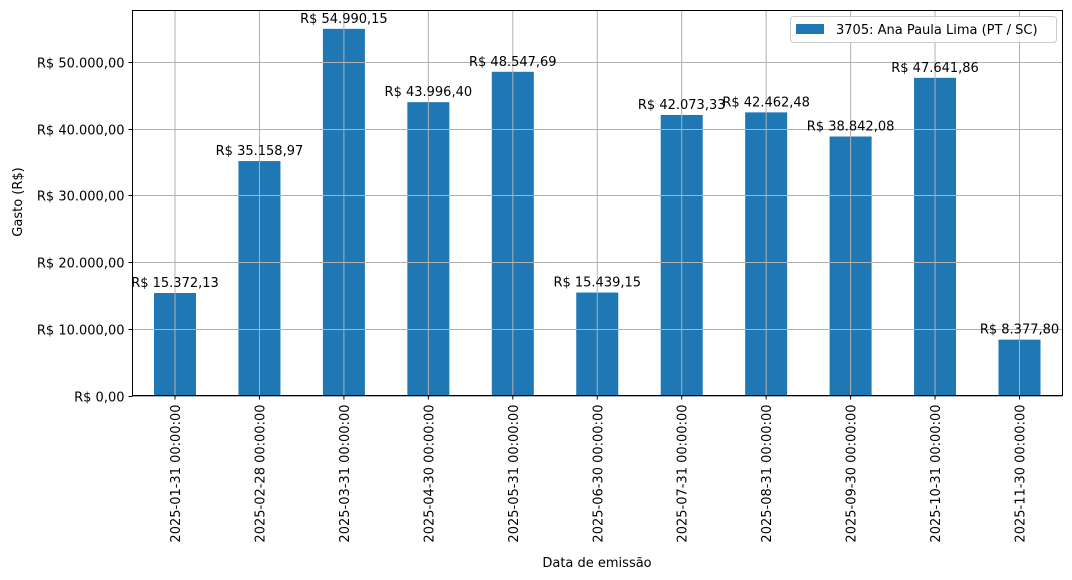  Describe the element at coordinates (18, 201) in the screenshot. I see `y-axis-title: Gasto (R$)` at that location.